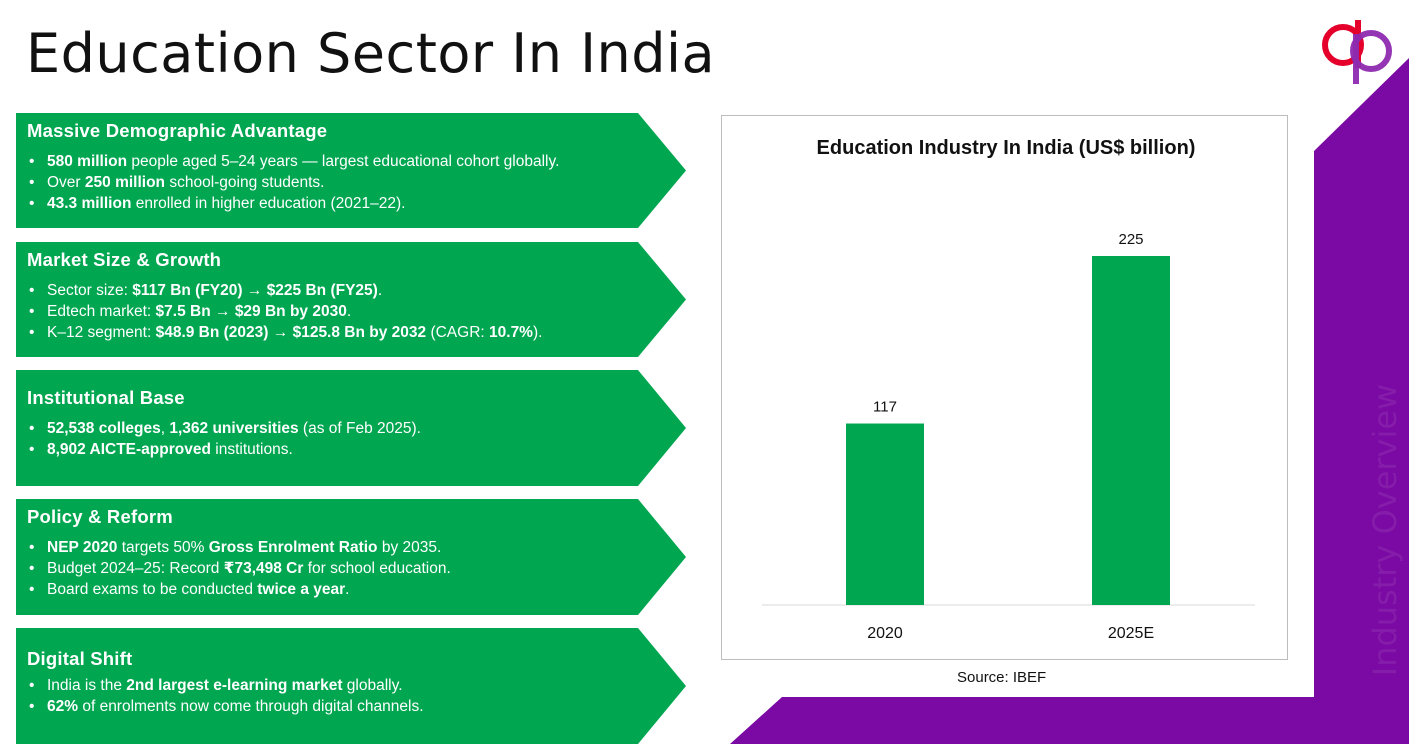  What do you see at coordinates (537, 332) in the screenshot?
I see `body-text: ).` at bounding box center [537, 332].